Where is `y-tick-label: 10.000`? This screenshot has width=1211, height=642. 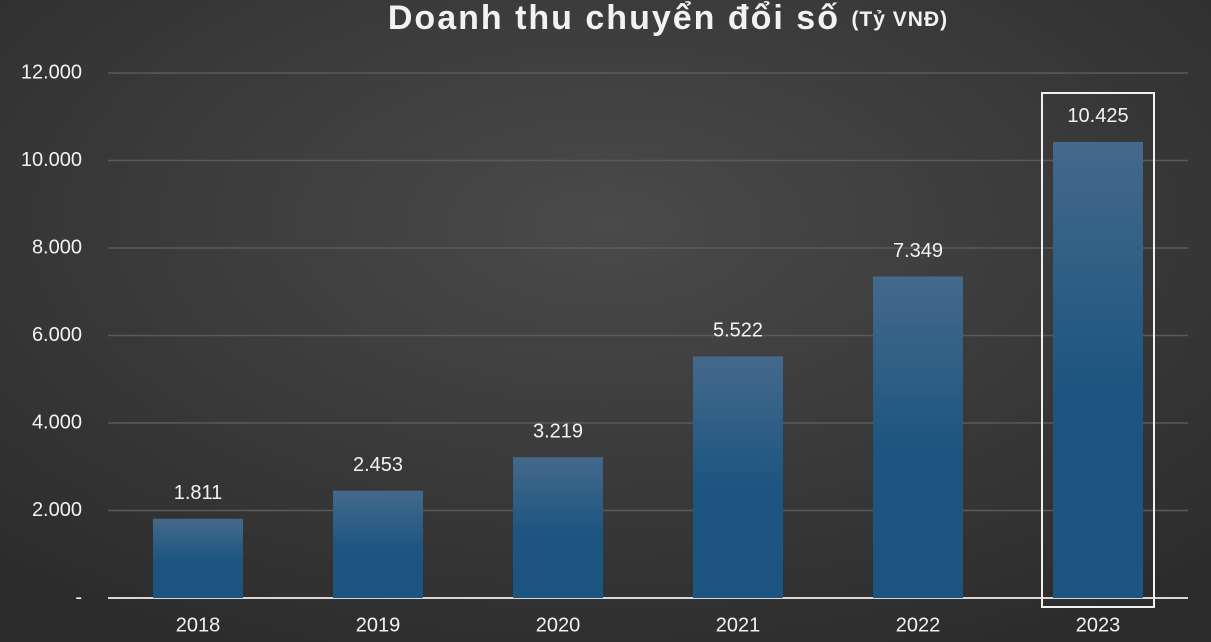 y-tick-label: 10.000 is located at coordinates (51, 160).